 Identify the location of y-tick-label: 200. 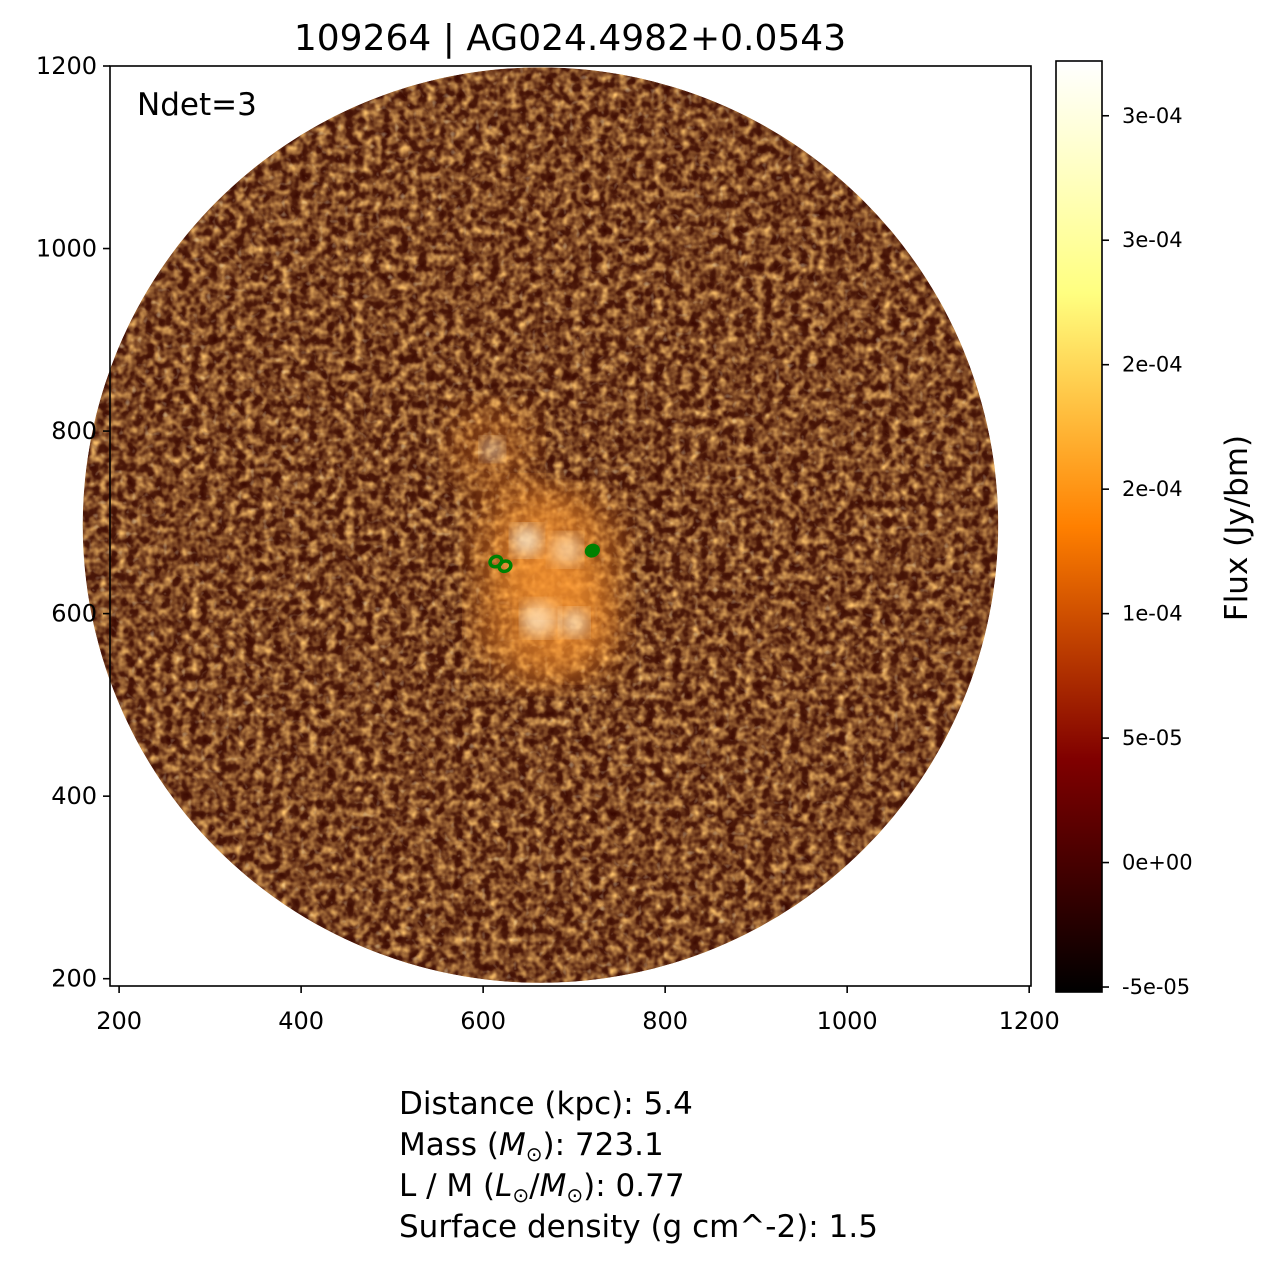
(74, 979).